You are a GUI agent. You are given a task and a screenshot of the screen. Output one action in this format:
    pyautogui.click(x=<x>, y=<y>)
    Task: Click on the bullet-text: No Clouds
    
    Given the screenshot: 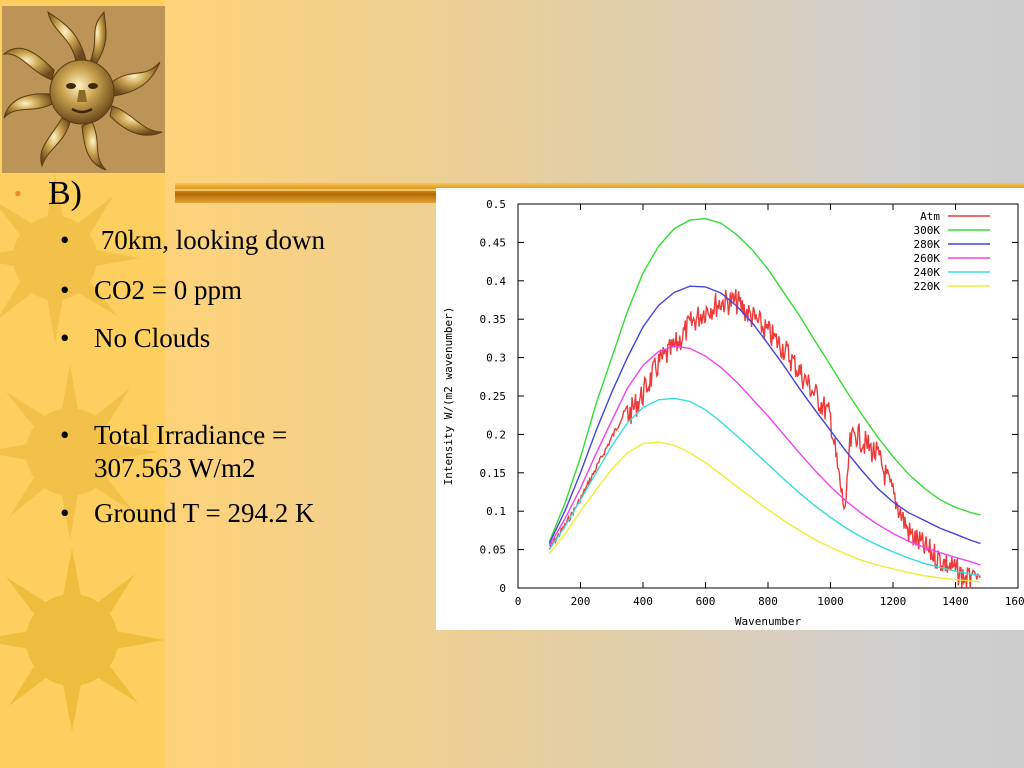 What is the action you would take?
    pyautogui.click(x=152, y=338)
    